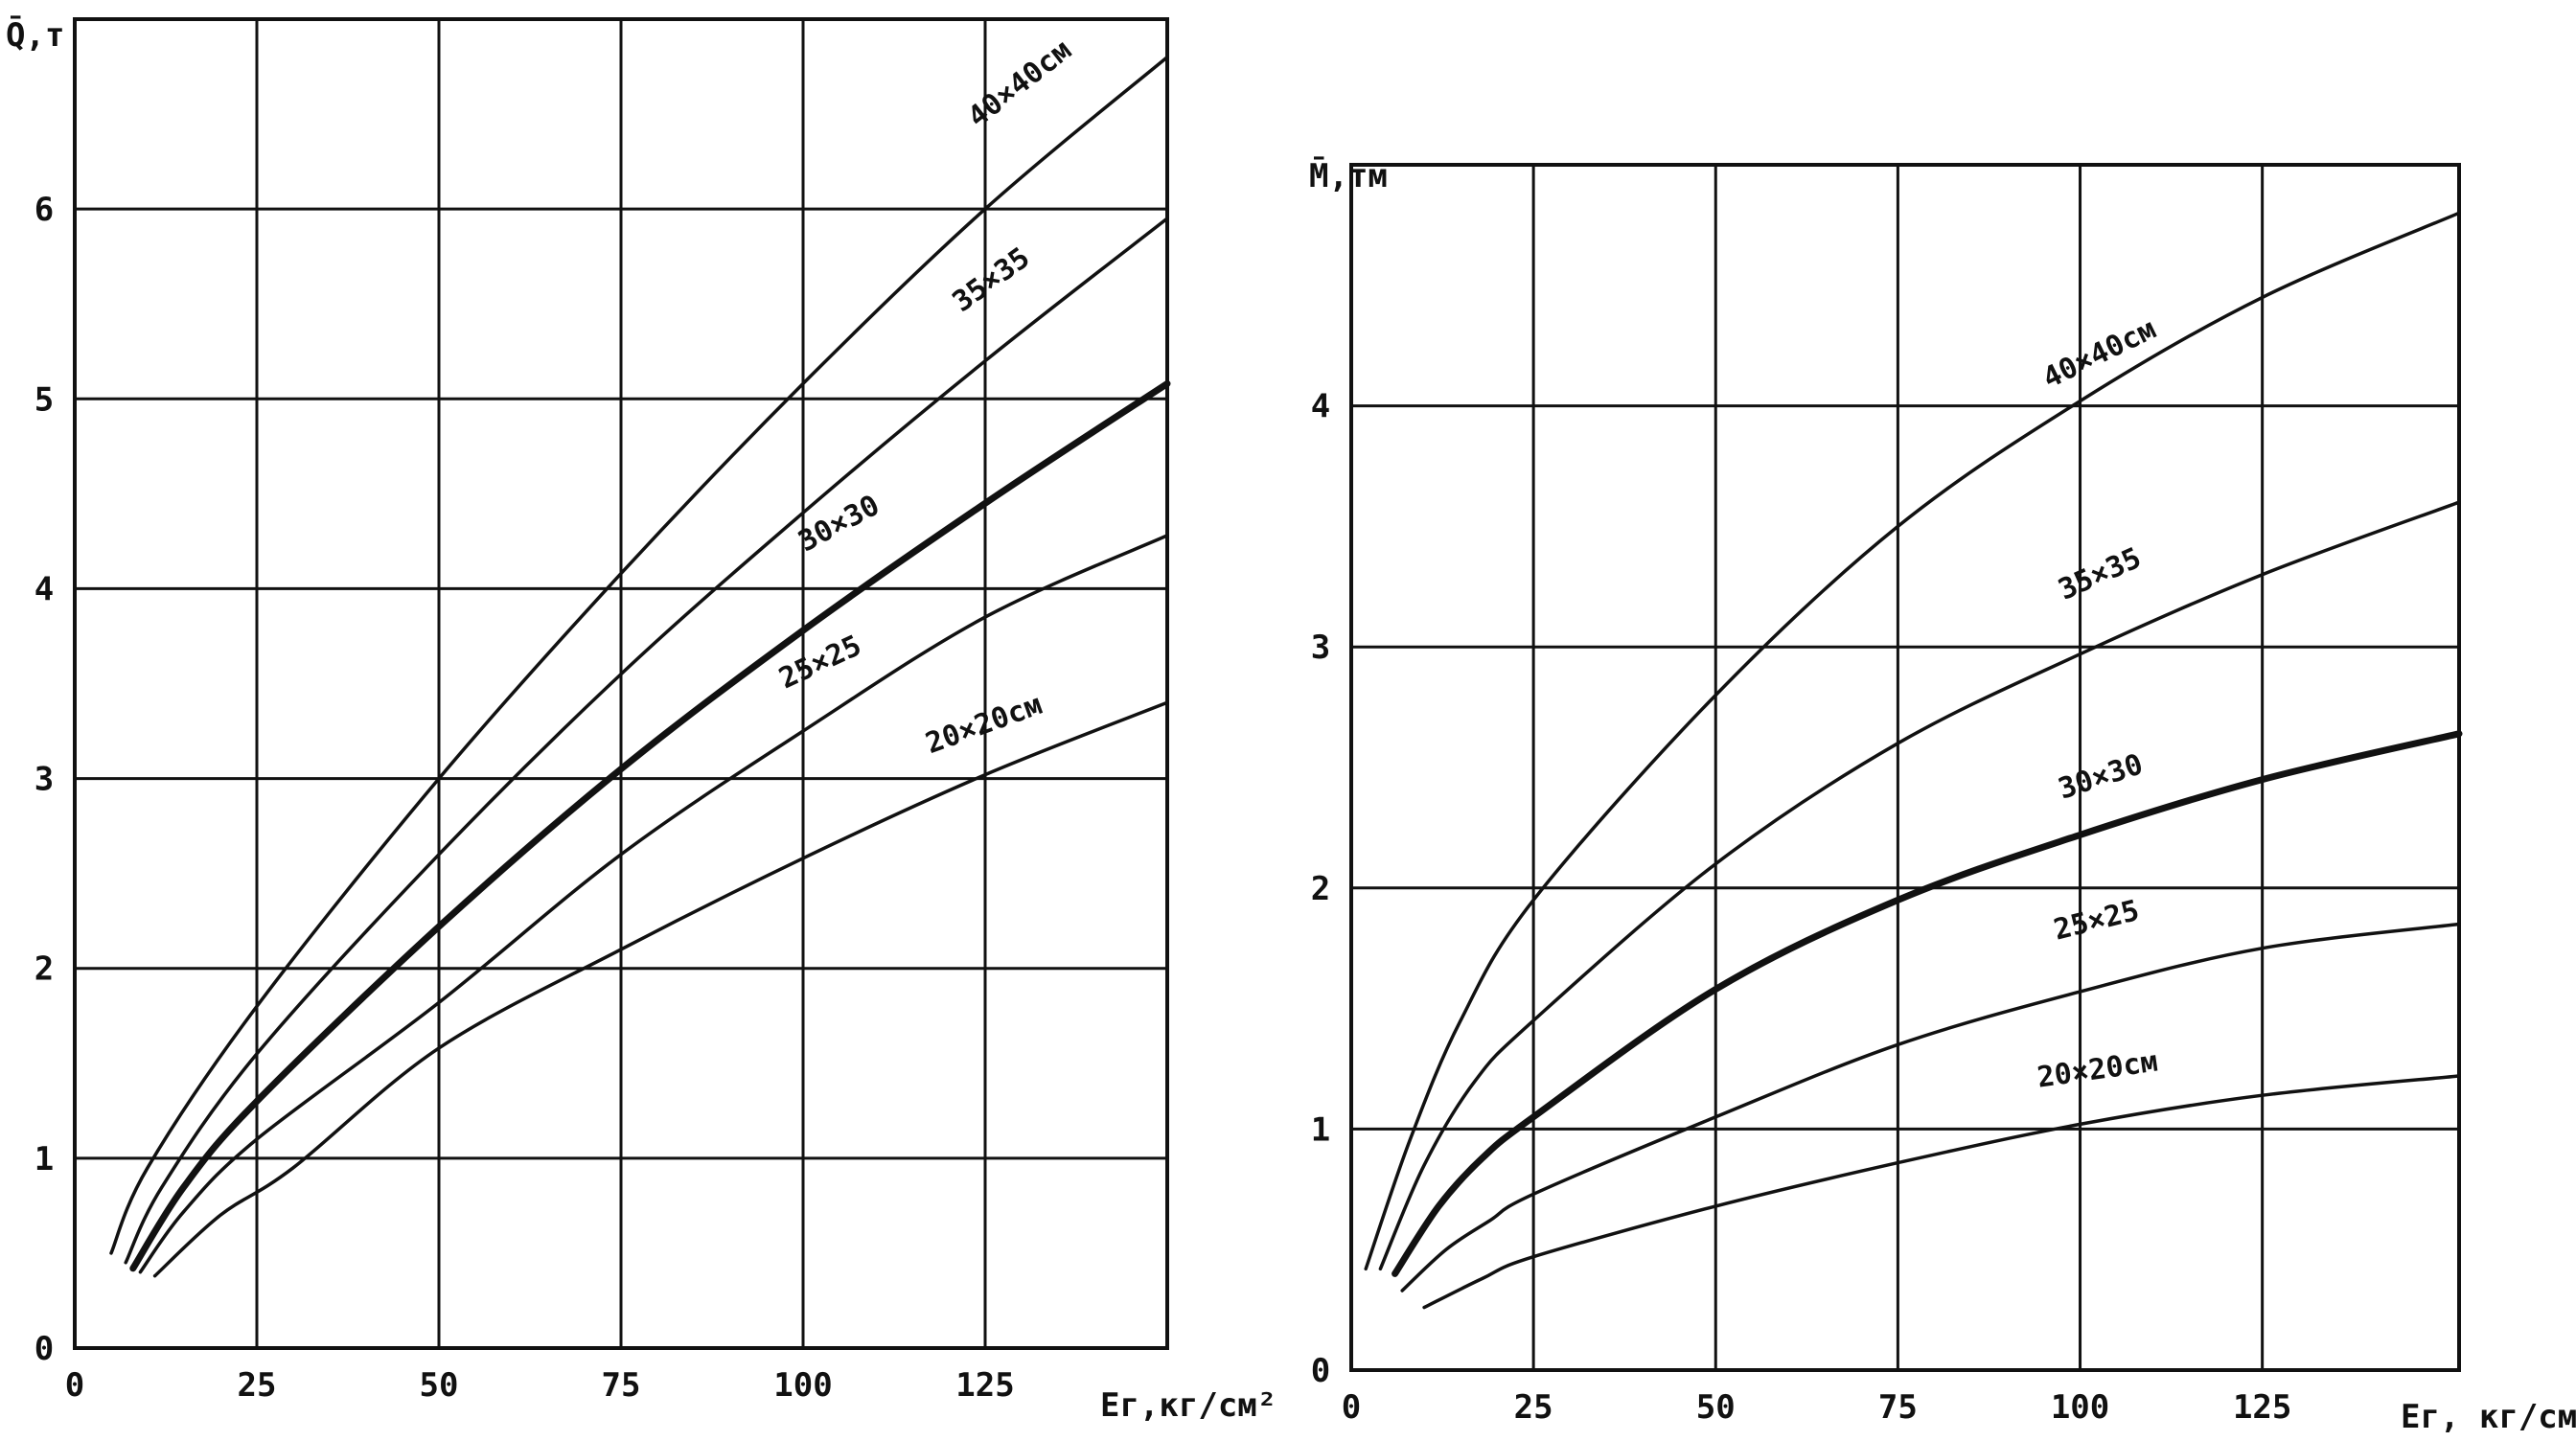 Image resolution: width=2576 pixels, height=1441 pixels. What do you see at coordinates (2098, 1069) in the screenshot?
I see `series-label: 20×20см` at bounding box center [2098, 1069].